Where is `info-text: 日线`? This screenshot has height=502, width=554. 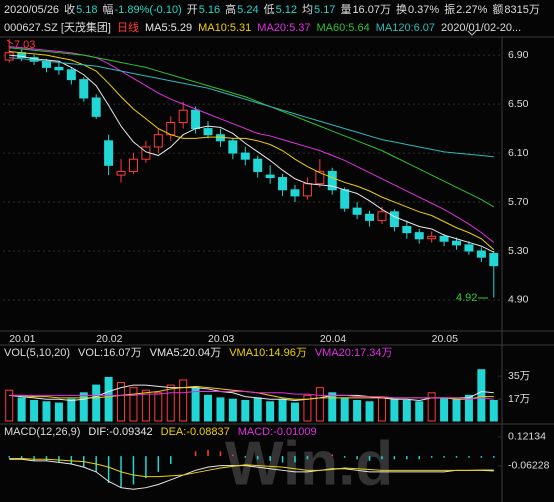 info-text: 日线 is located at coordinates (128, 27).